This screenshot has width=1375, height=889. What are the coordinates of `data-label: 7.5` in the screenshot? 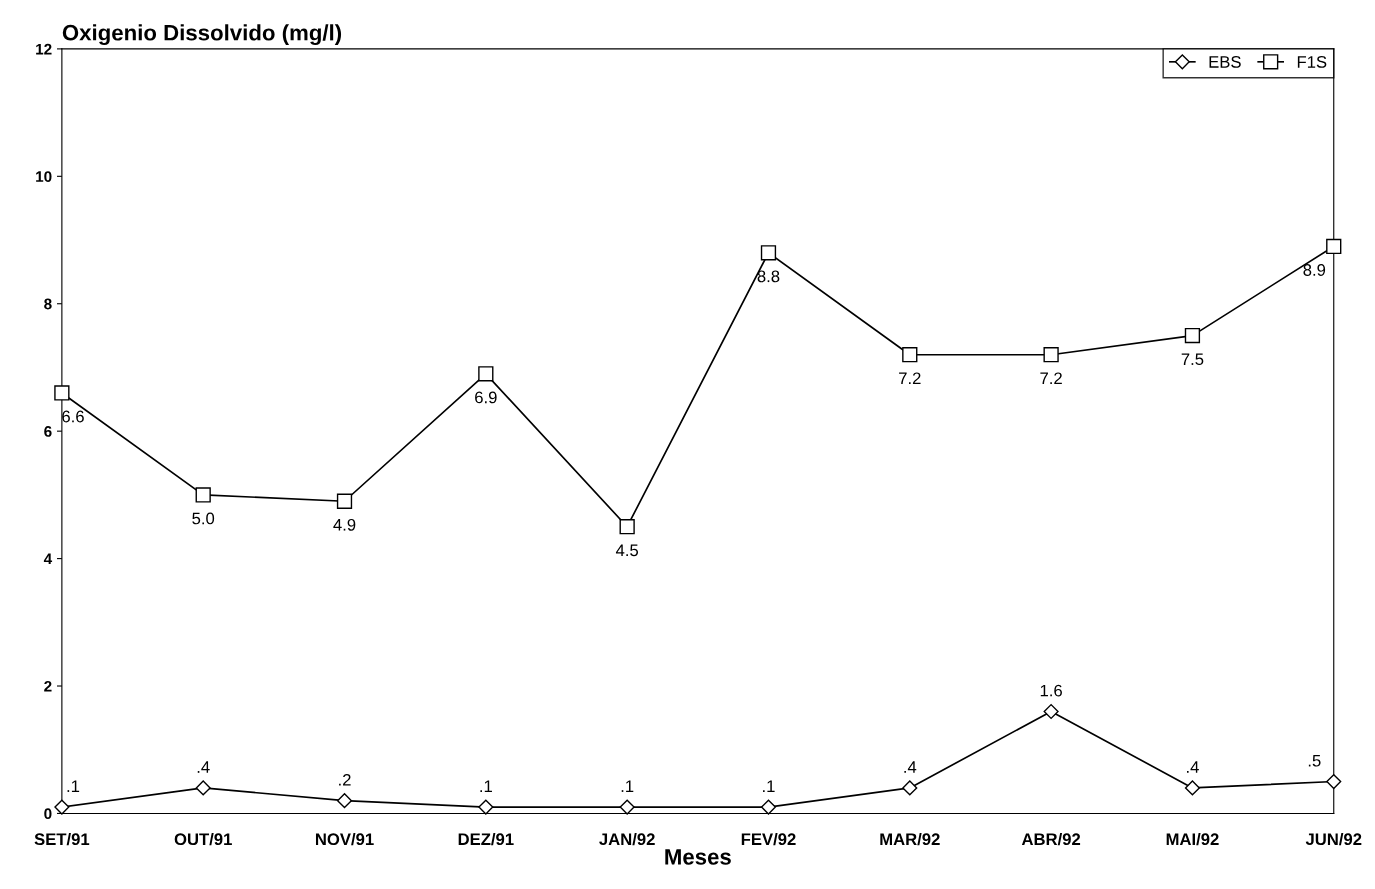 It's located at (1192, 359).